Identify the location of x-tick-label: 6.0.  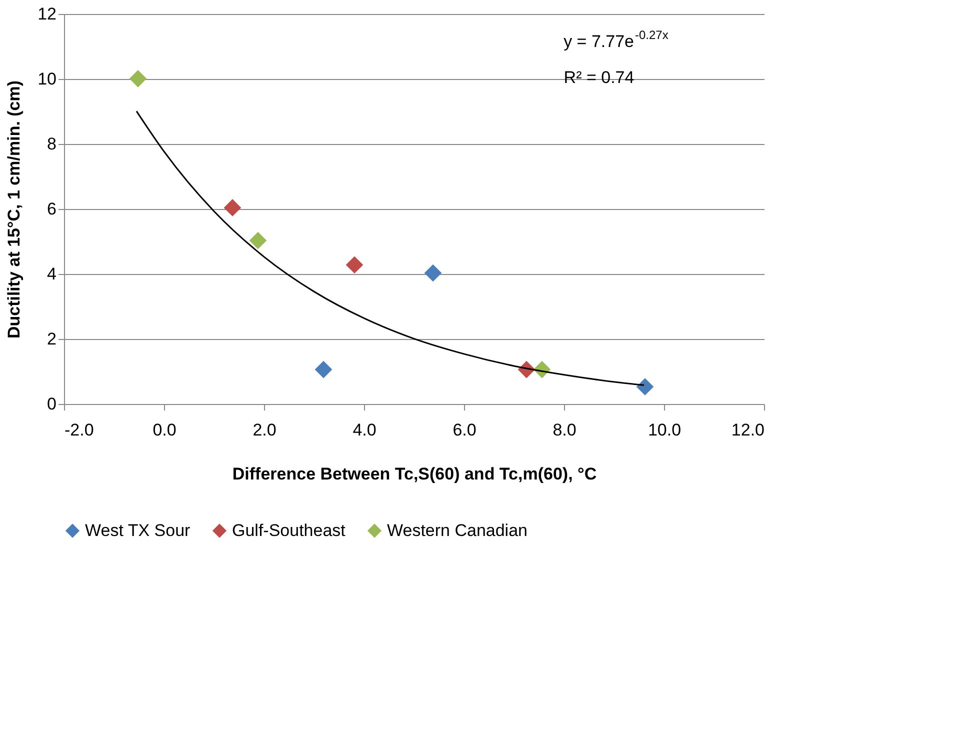
(464, 430).